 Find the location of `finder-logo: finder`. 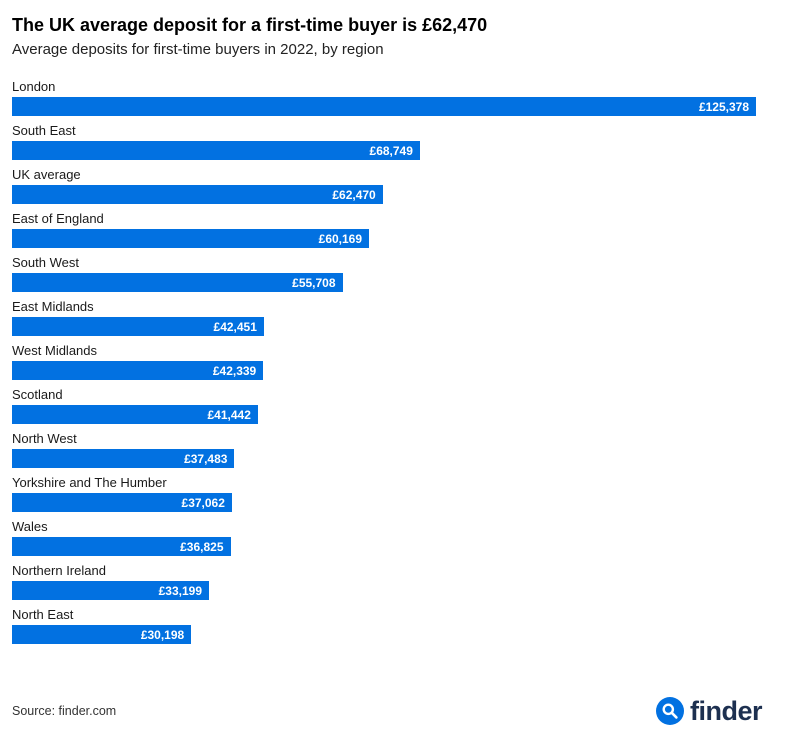

finder-logo: finder is located at coordinates (709, 711).